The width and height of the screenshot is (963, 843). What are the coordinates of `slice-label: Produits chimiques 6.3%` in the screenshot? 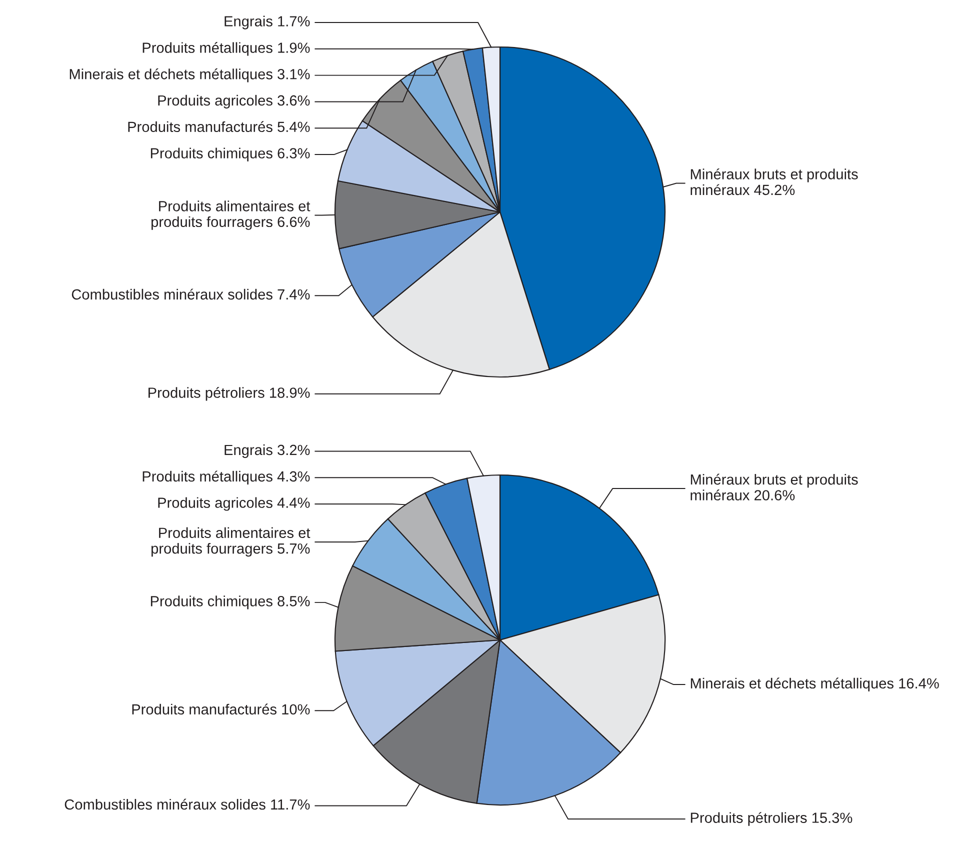 It's located at (230, 155).